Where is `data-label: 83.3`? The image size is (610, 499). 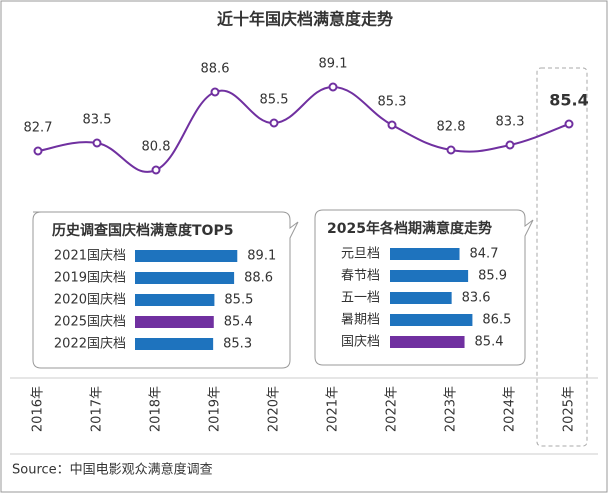 data-label: 83.3 is located at coordinates (510, 122).